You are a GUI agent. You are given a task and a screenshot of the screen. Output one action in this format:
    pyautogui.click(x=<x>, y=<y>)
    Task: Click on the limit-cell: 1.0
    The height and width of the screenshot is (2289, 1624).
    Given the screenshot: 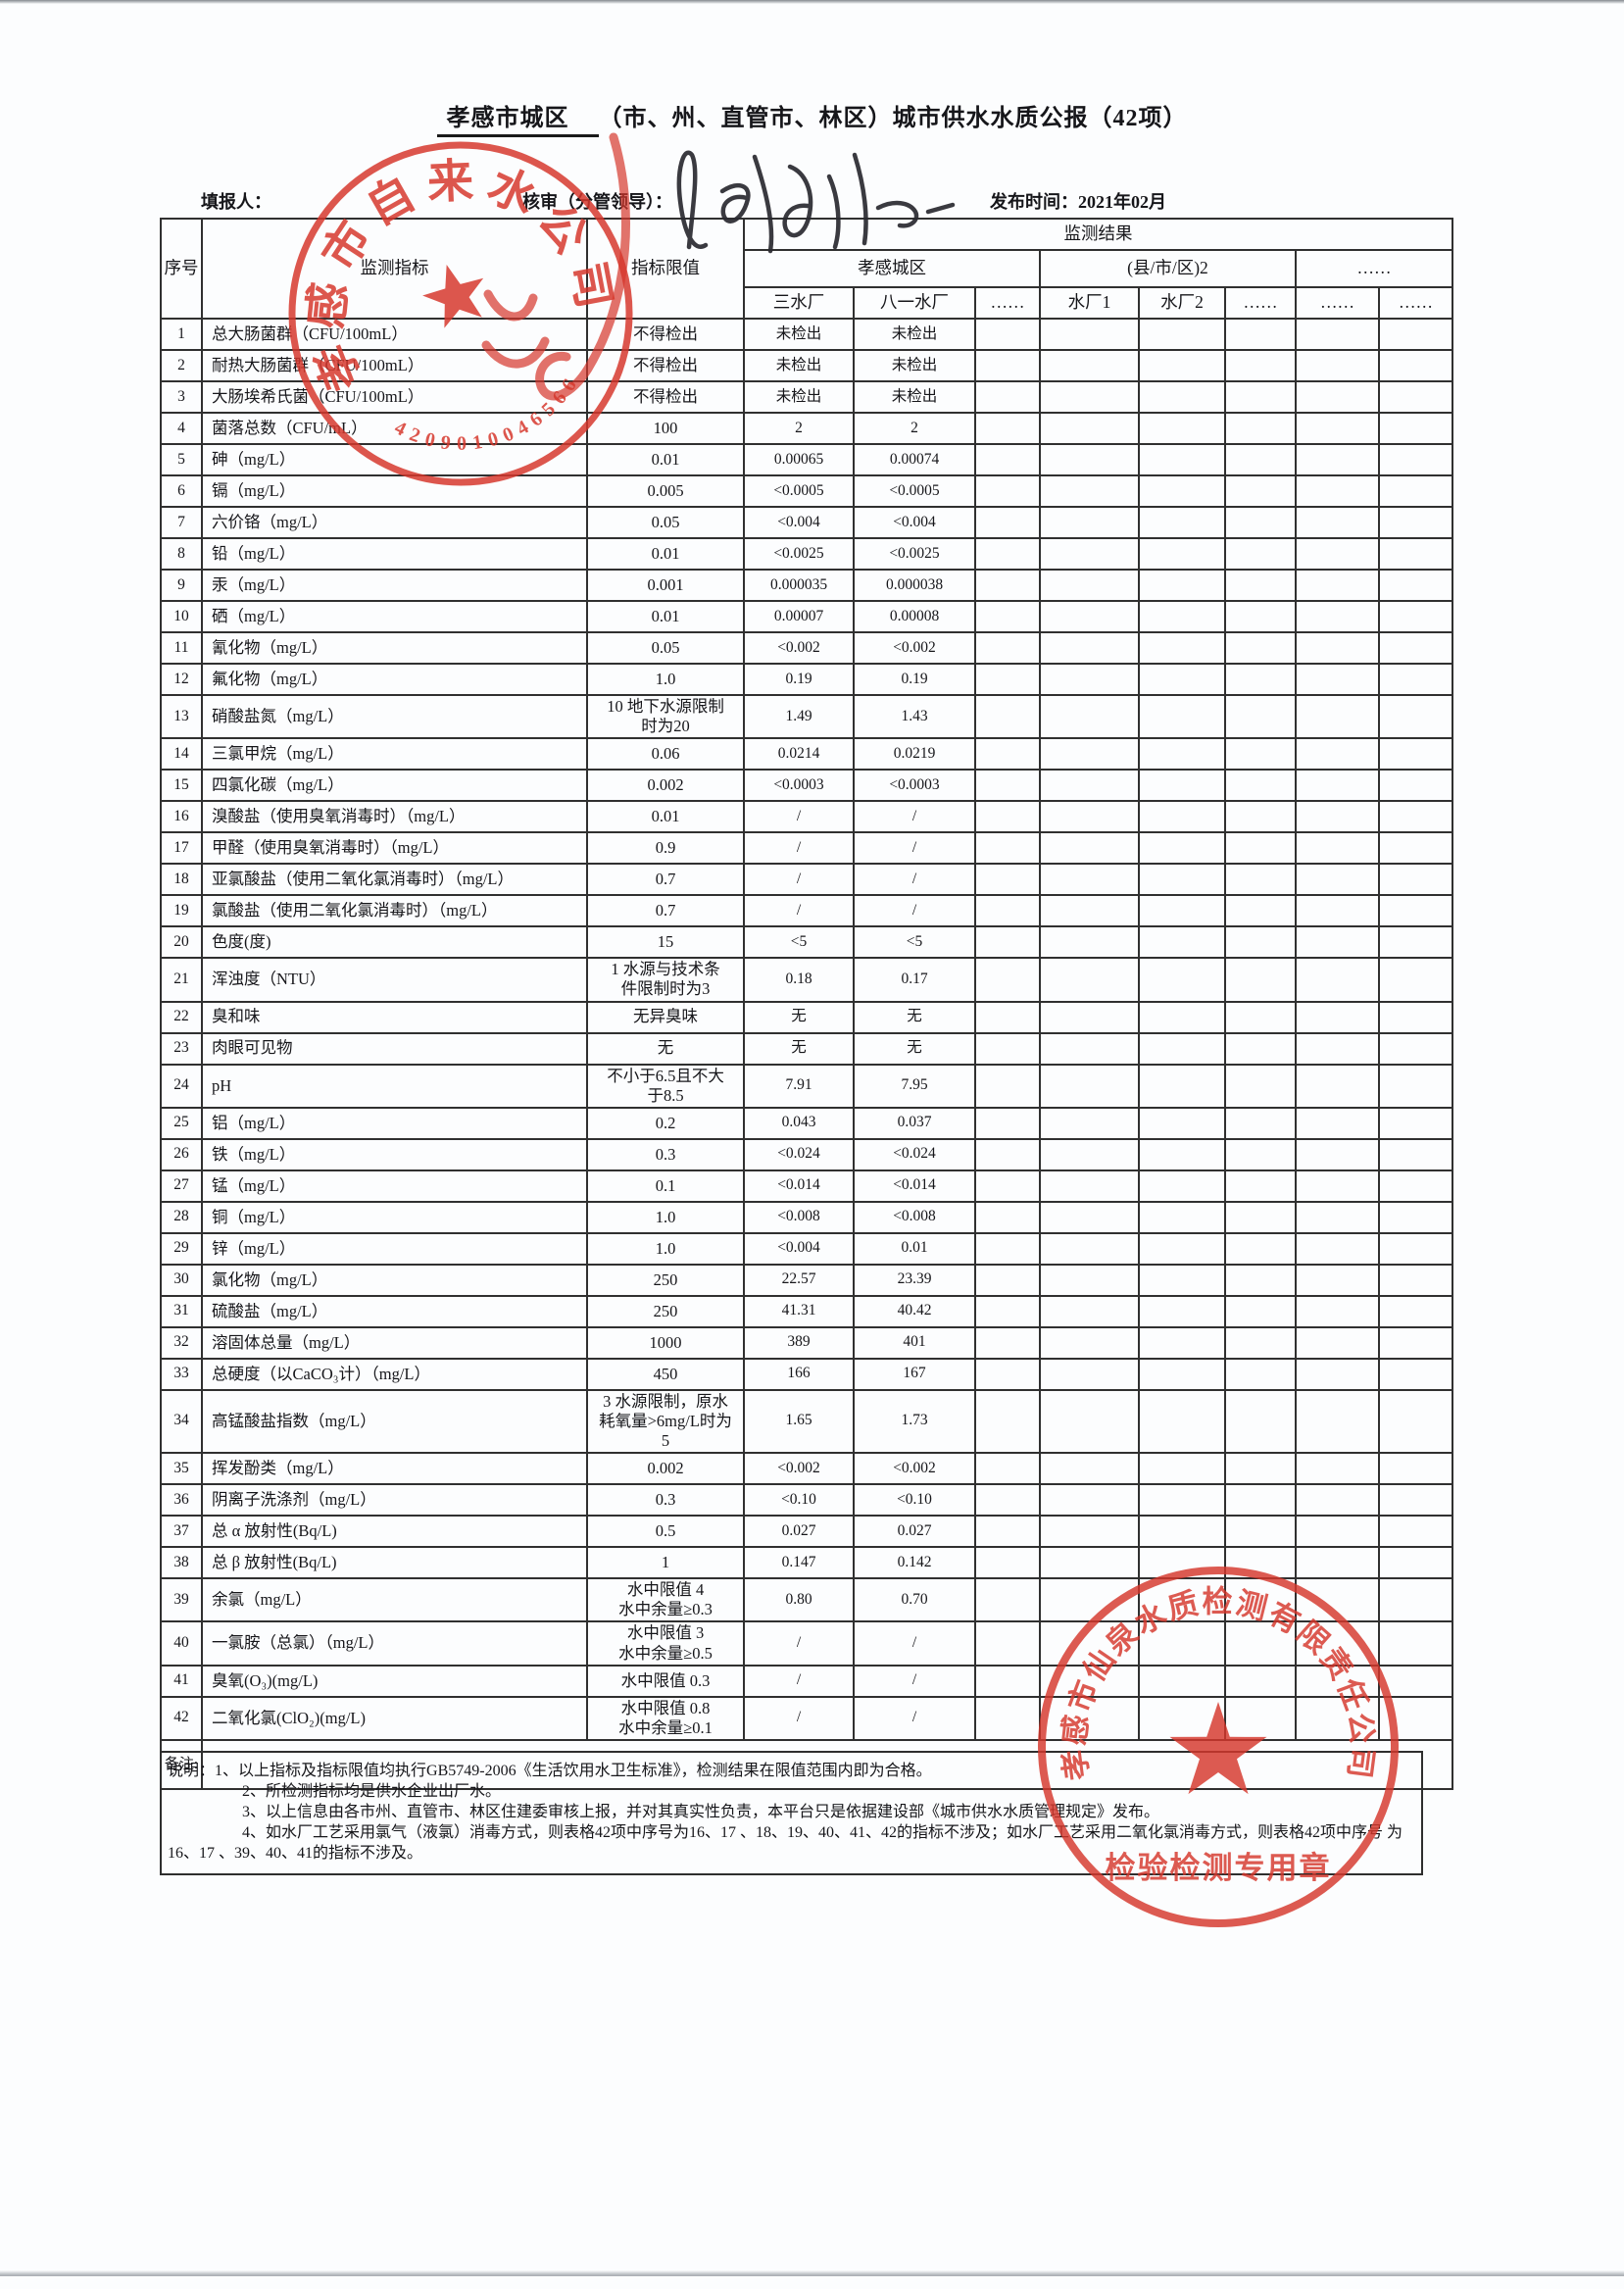 What is the action you would take?
    pyautogui.click(x=665, y=679)
    